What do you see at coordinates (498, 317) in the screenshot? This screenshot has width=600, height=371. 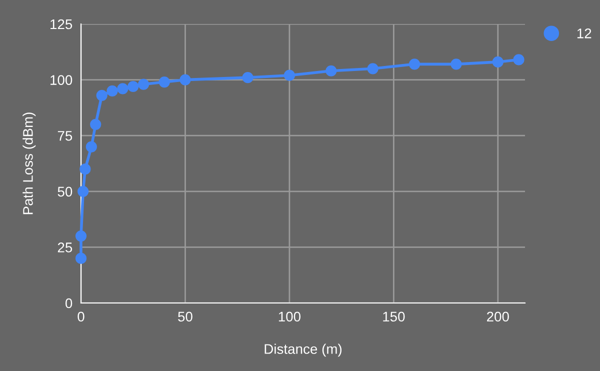 I see `x-tick-label: 200` at bounding box center [498, 317].